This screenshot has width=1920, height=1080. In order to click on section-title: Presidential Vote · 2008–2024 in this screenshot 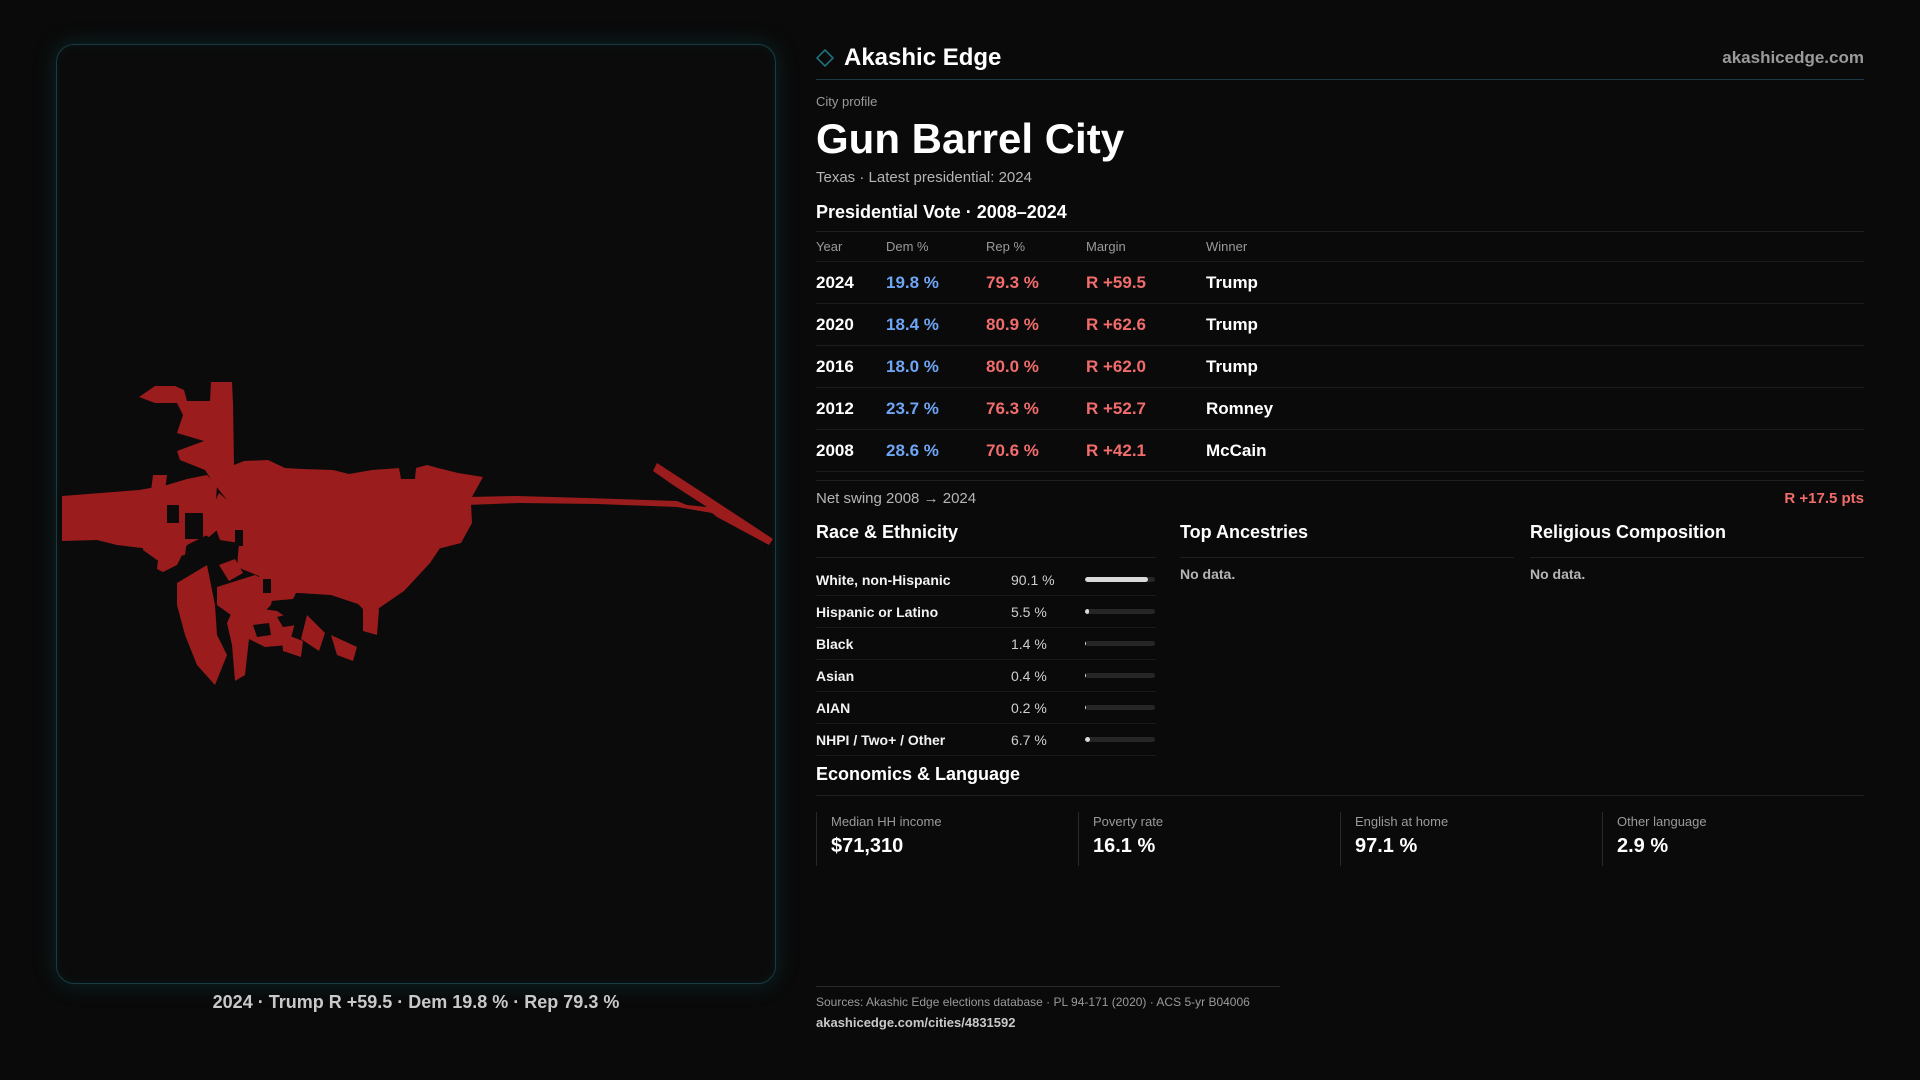, I will do `click(1340, 217)`.